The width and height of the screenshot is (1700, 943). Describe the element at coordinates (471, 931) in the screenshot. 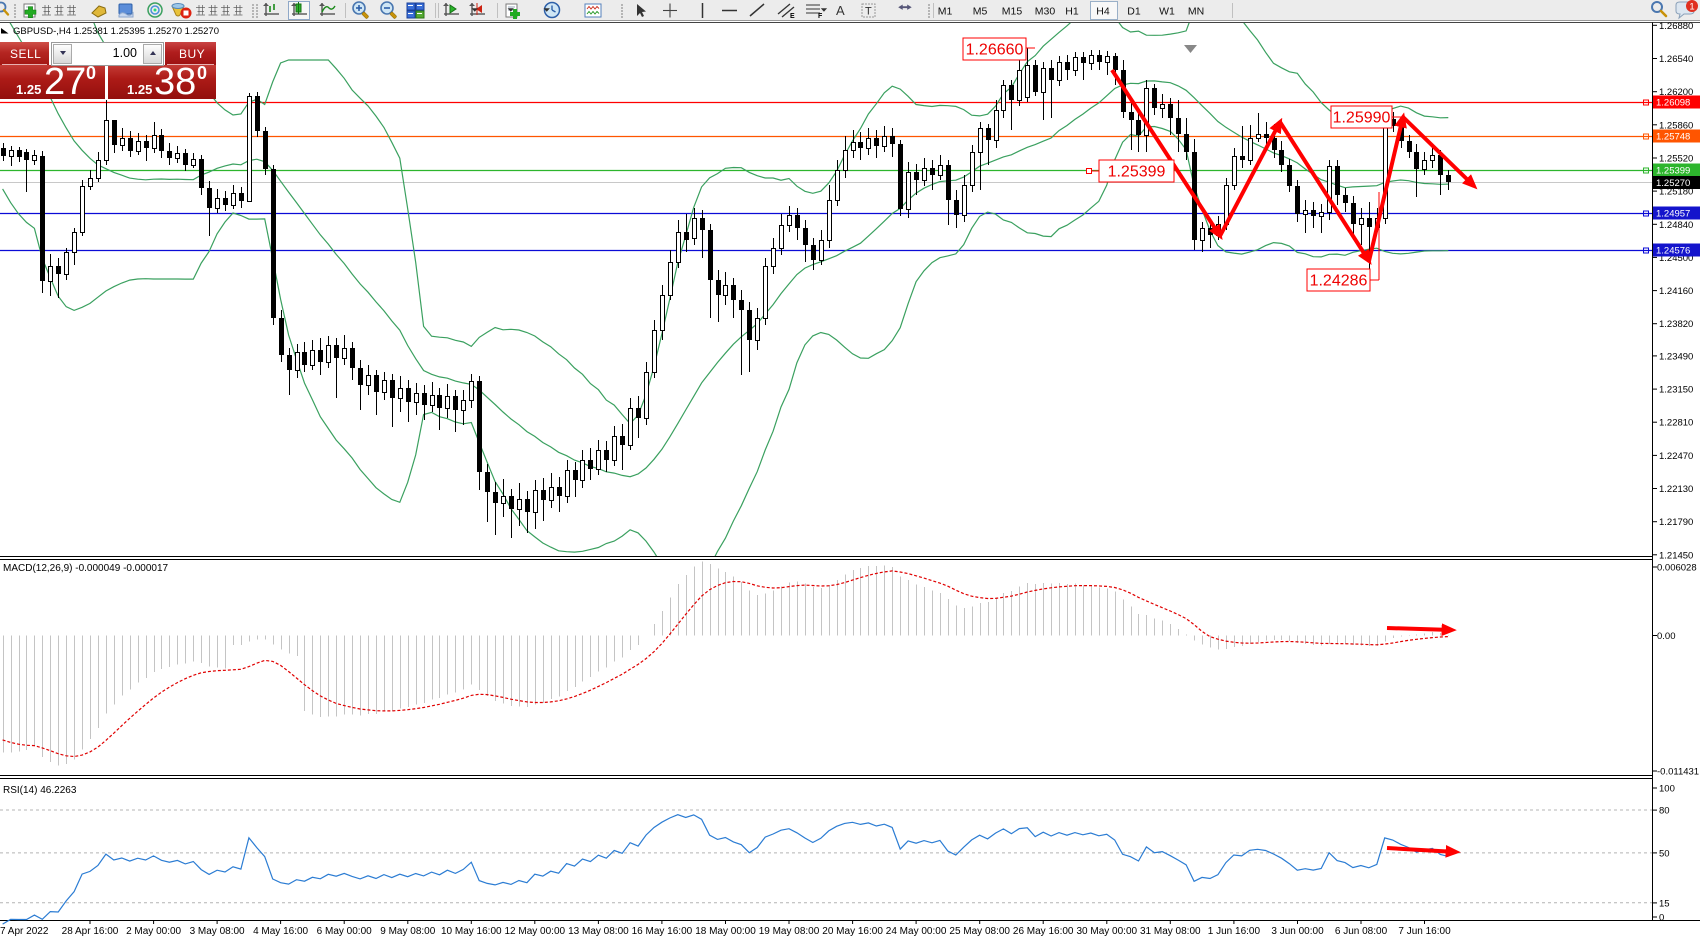

I see `svg-text: 10 May 16:00` at that location.